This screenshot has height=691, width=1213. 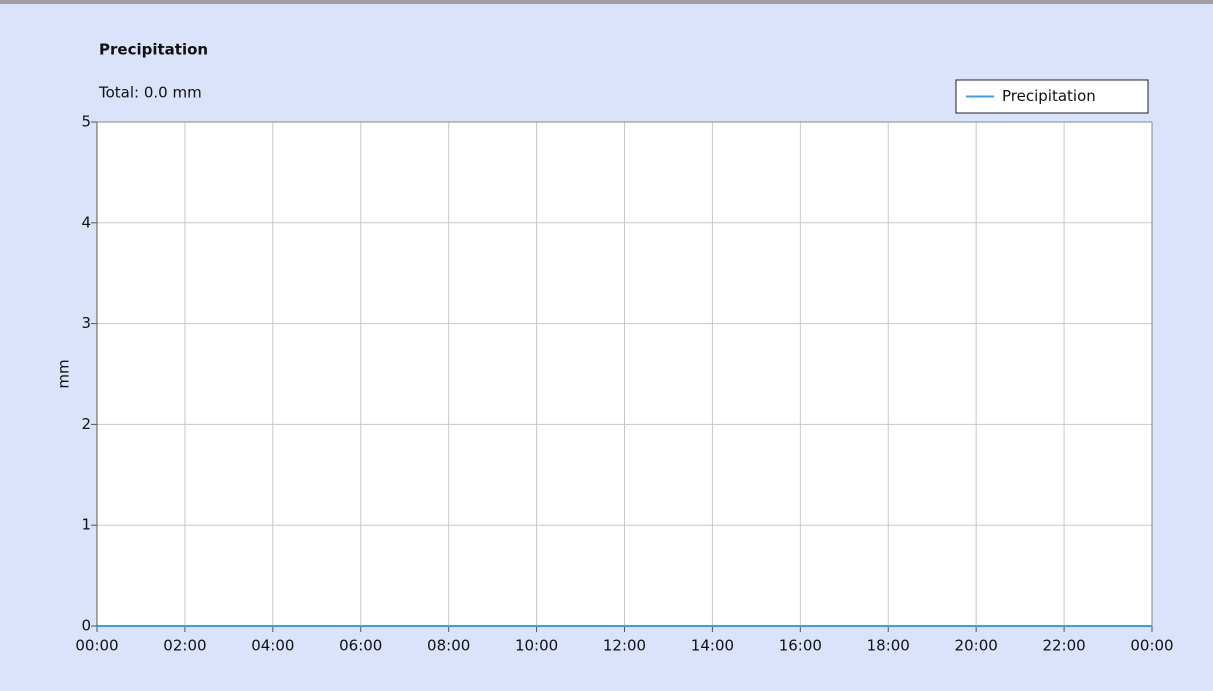 What do you see at coordinates (800, 646) in the screenshot?
I see `x-tick-label: 16:00` at bounding box center [800, 646].